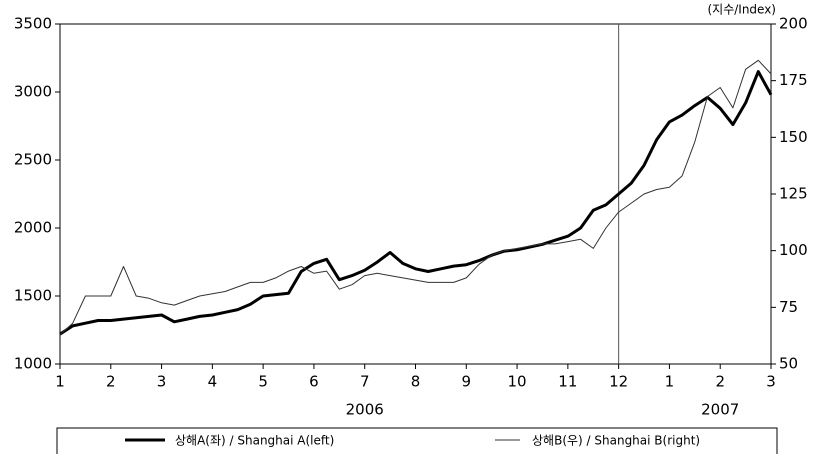 This screenshot has height=458, width=820. I want to click on y-tick-label: 2500, so click(33, 160).